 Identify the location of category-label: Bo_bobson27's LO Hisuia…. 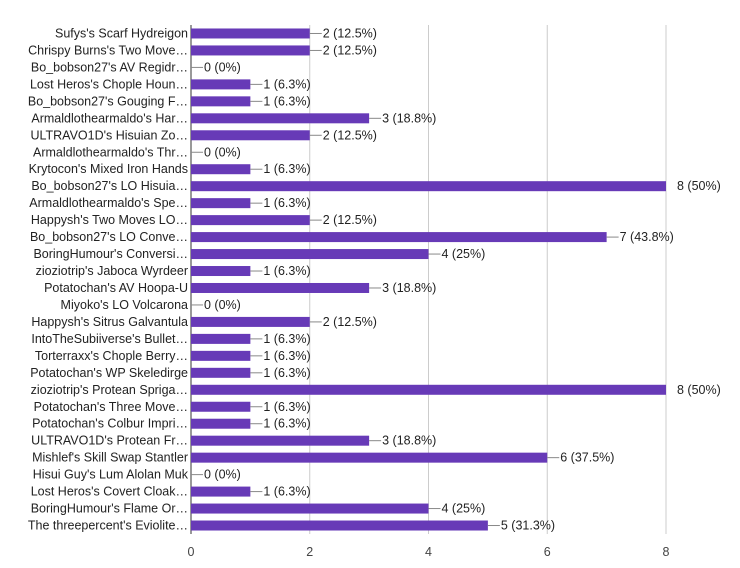
(109, 186).